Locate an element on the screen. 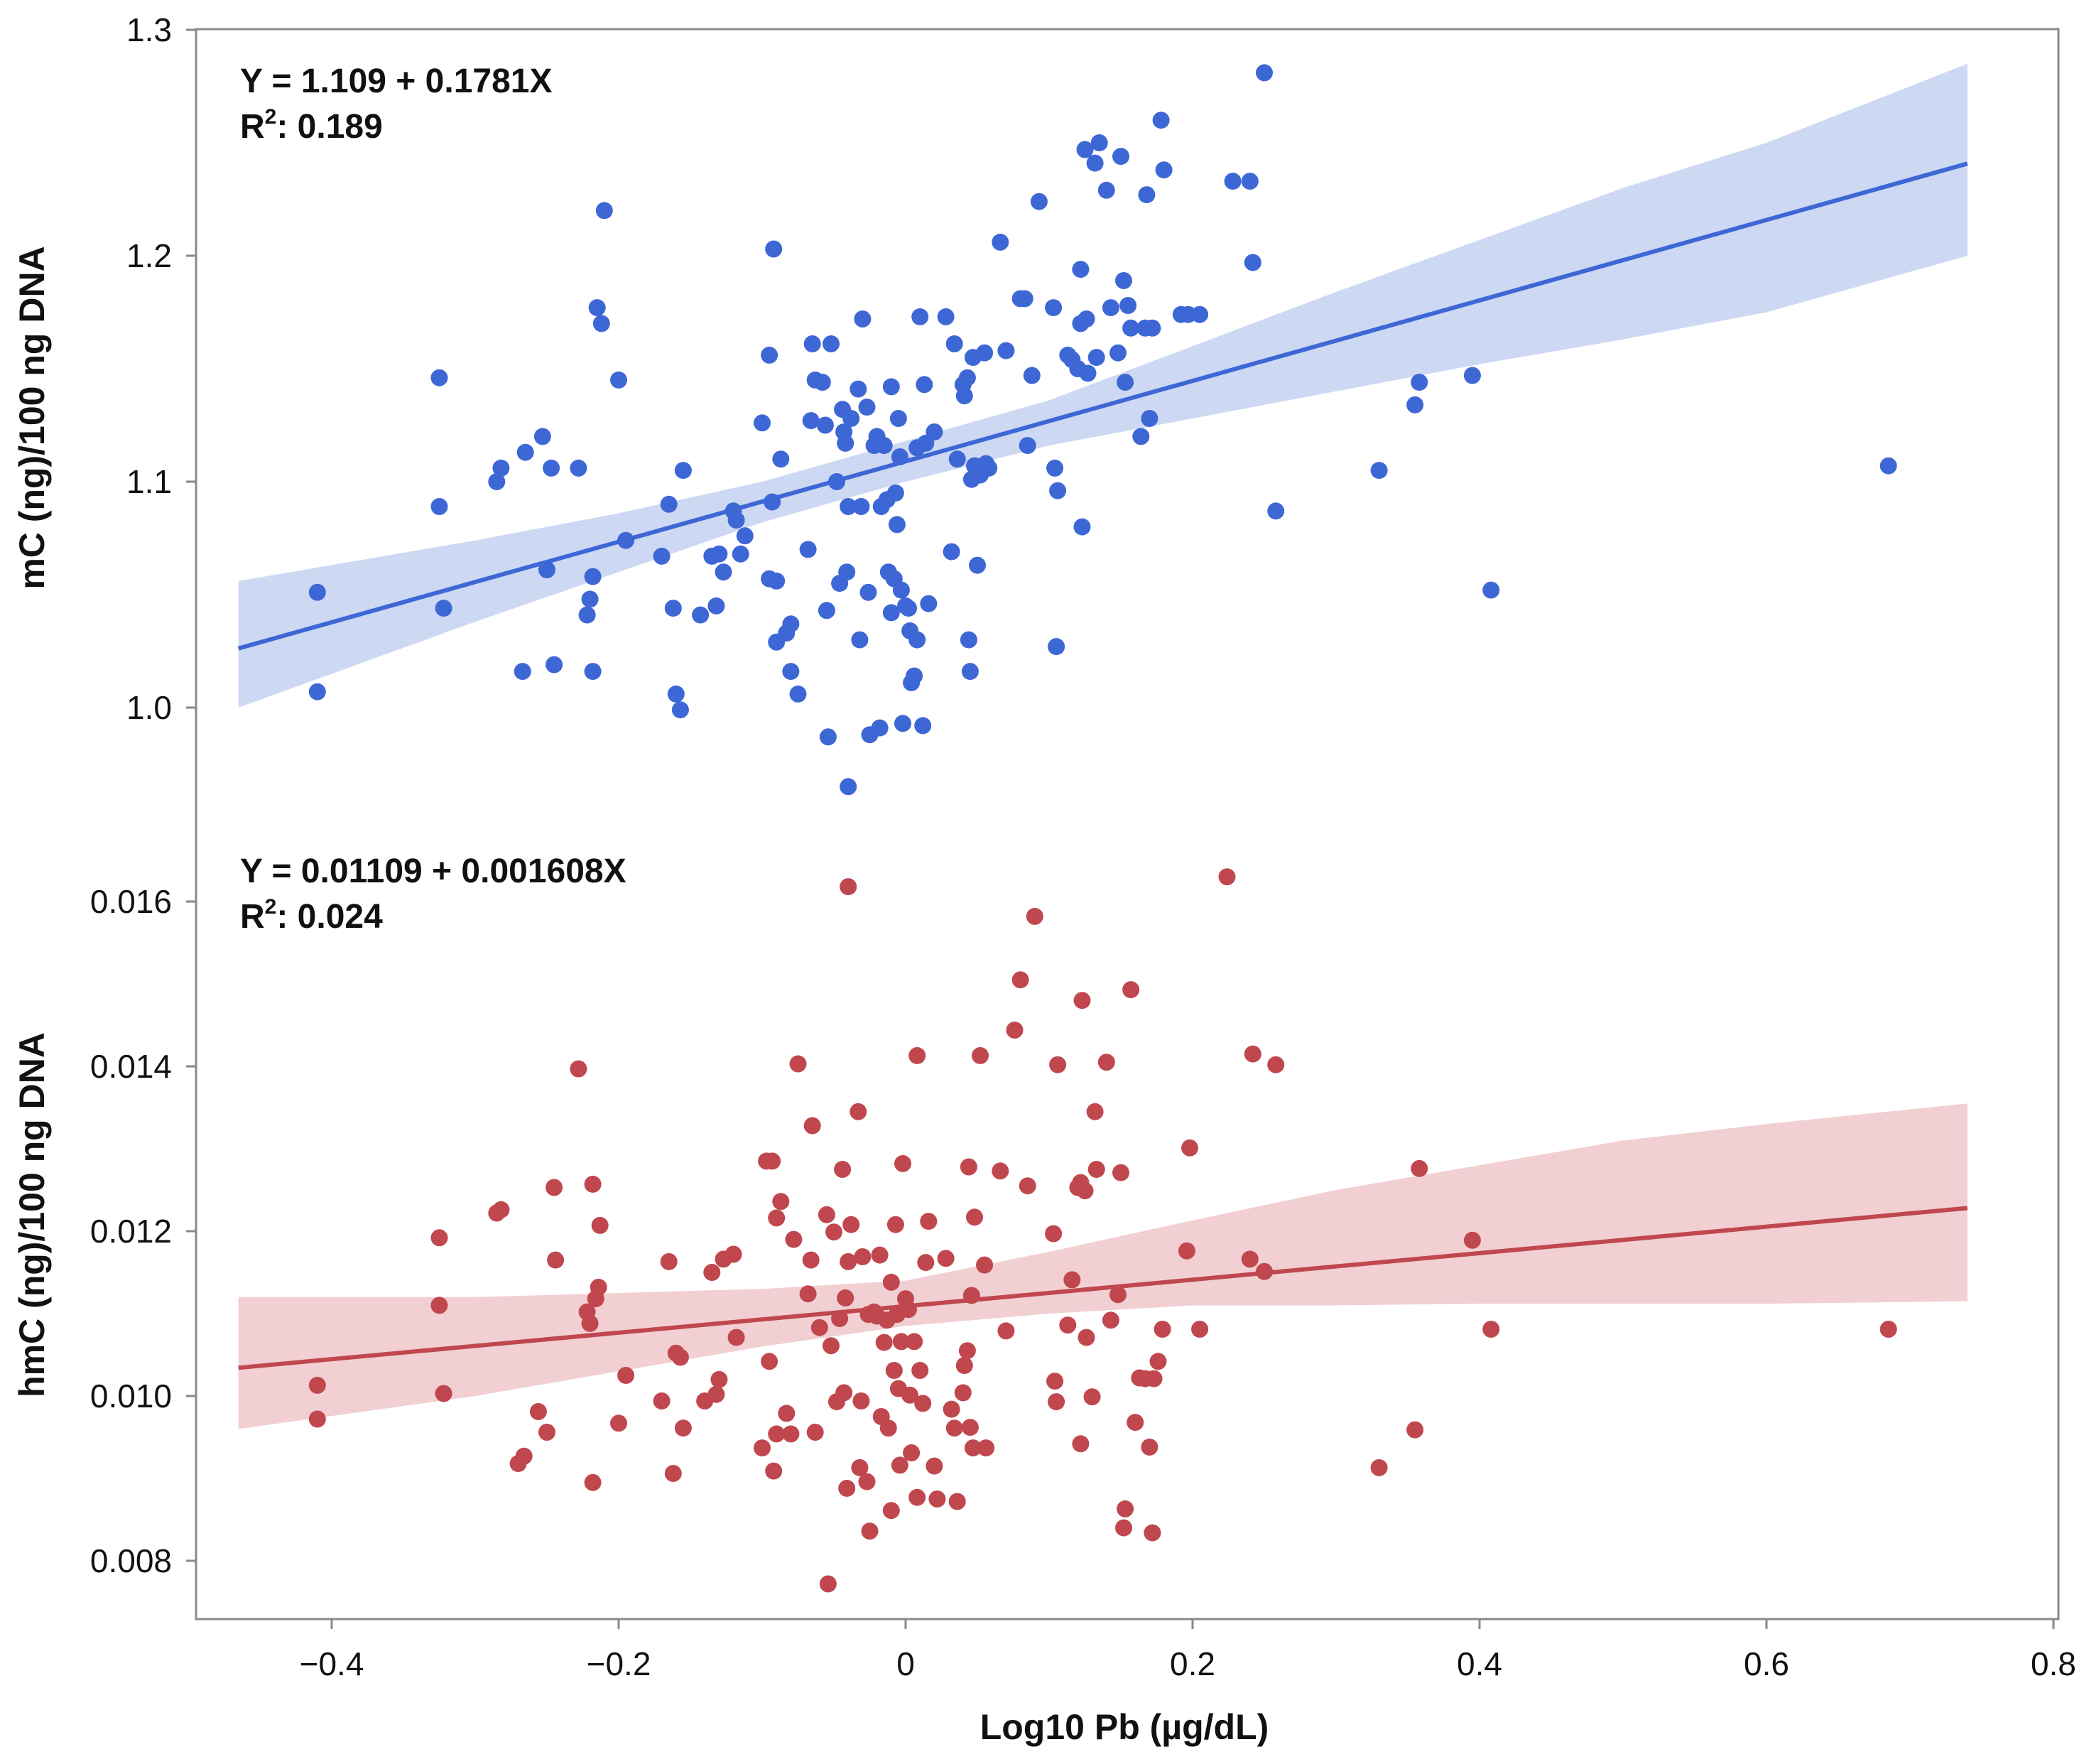 This screenshot has width=2084, height=1764. x-tick-label: 0.6 is located at coordinates (1767, 1663).